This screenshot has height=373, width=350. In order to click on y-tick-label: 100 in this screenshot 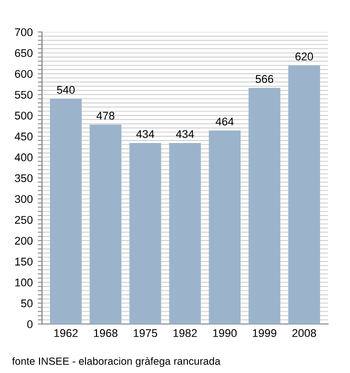, I will do `click(24, 282)`.